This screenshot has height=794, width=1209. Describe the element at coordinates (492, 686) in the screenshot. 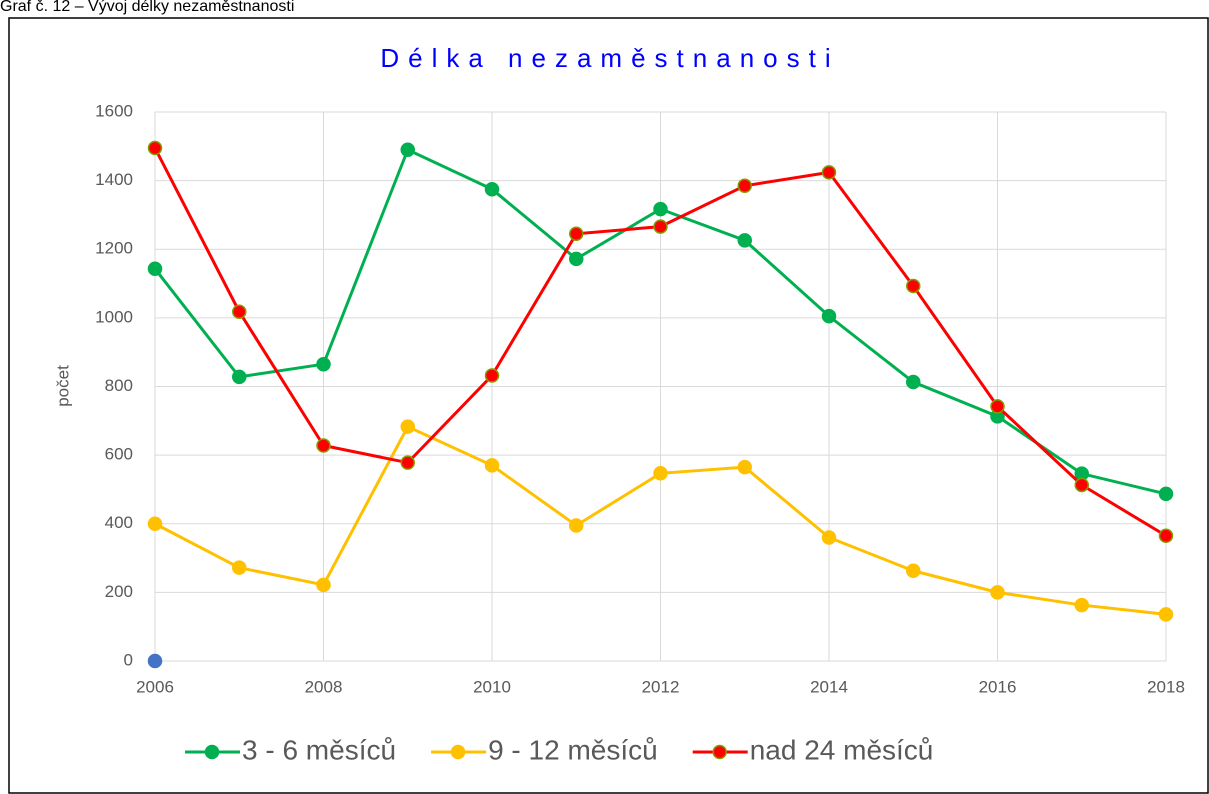

I see `x-tick-label: 2010` at that location.